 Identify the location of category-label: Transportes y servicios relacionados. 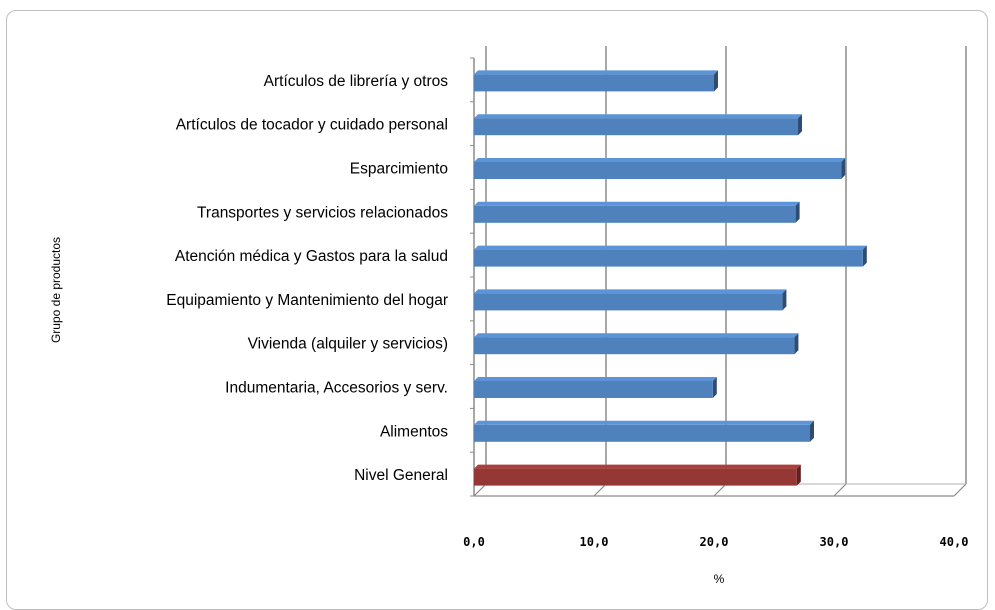
(322, 212).